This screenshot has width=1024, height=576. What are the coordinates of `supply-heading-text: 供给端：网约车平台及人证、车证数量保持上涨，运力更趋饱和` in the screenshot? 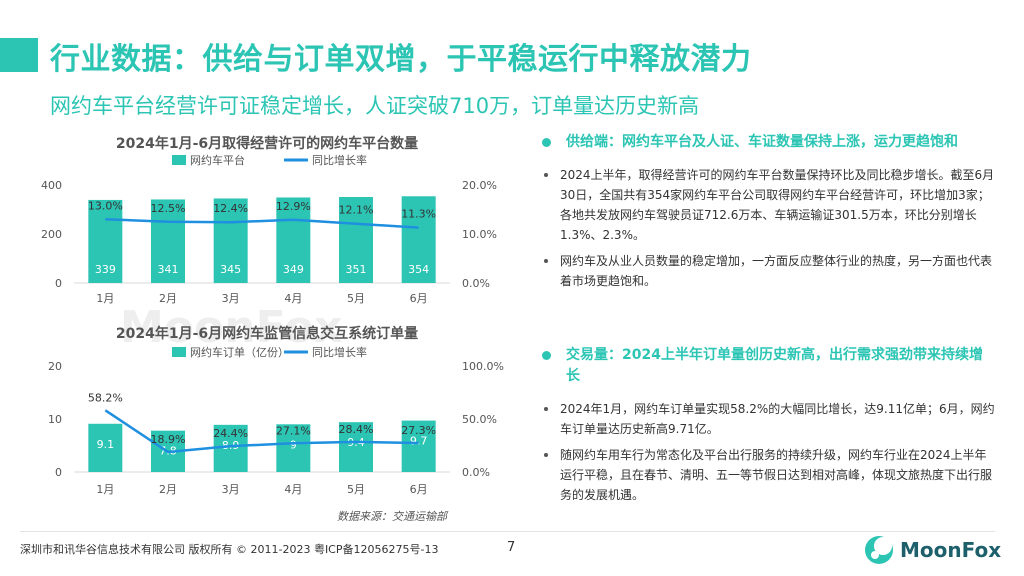 It's located at (762, 142).